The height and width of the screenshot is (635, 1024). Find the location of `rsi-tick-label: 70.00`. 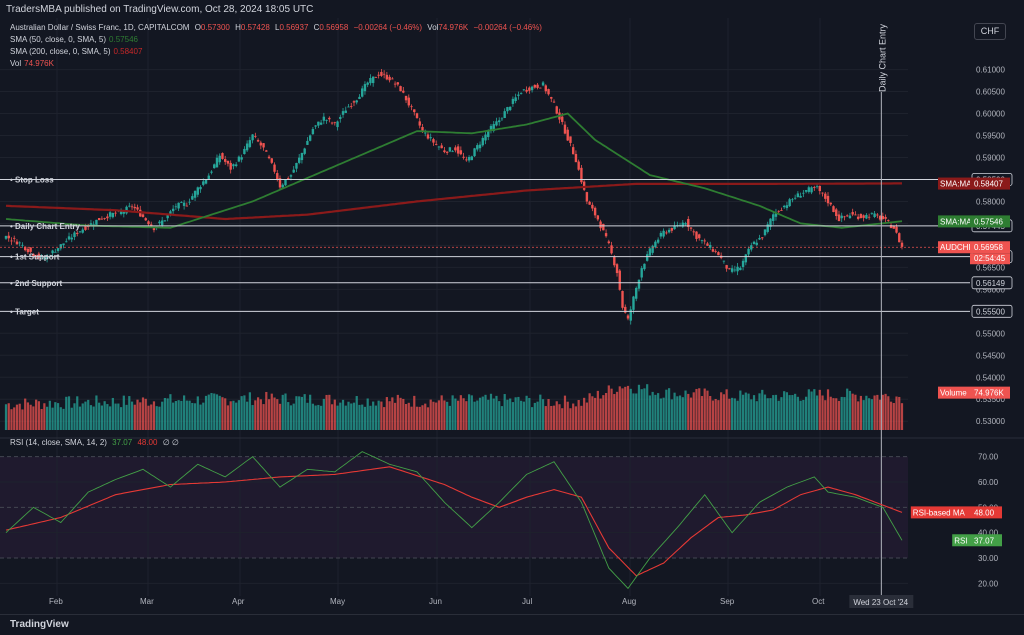

rsi-tick-label: 70.00 is located at coordinates (988, 457).